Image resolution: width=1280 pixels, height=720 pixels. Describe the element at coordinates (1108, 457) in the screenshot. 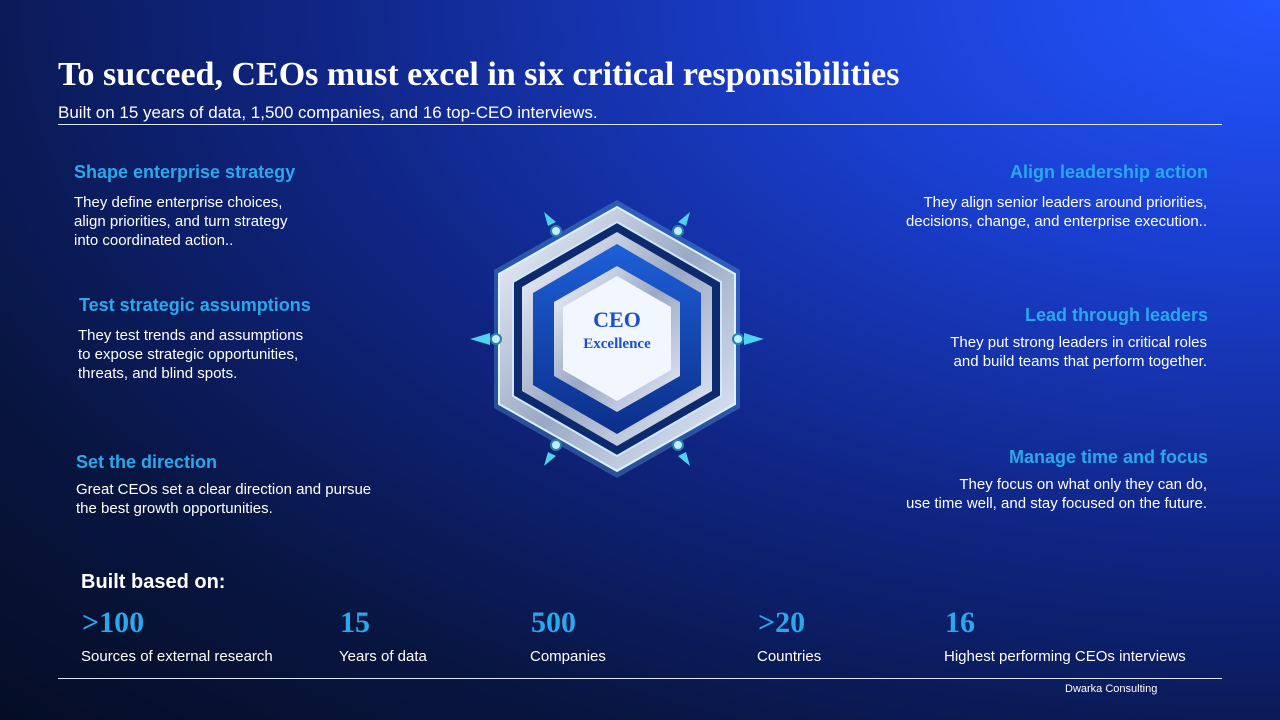

I see `item-heading: Manage time and focus` at that location.